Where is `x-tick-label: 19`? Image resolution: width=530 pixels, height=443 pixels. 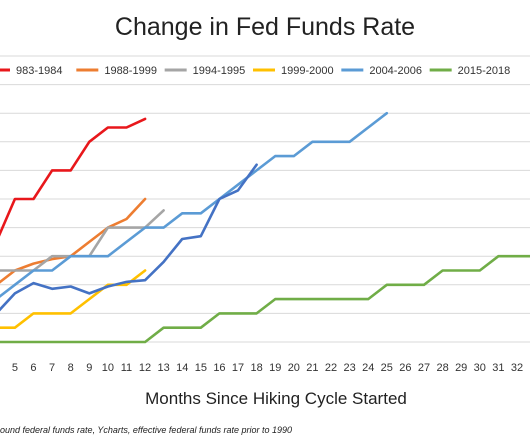 x-tick-label: 19 is located at coordinates (275, 368).